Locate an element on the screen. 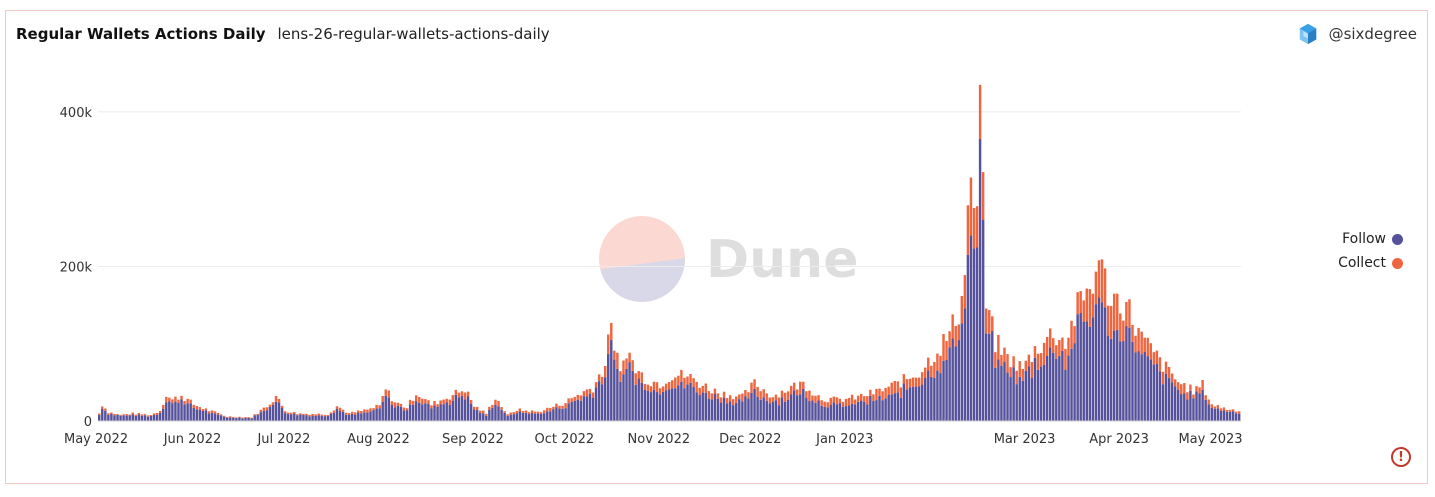 The image size is (1435, 497). legend-item-collect: Collect is located at coordinates (1370, 263).